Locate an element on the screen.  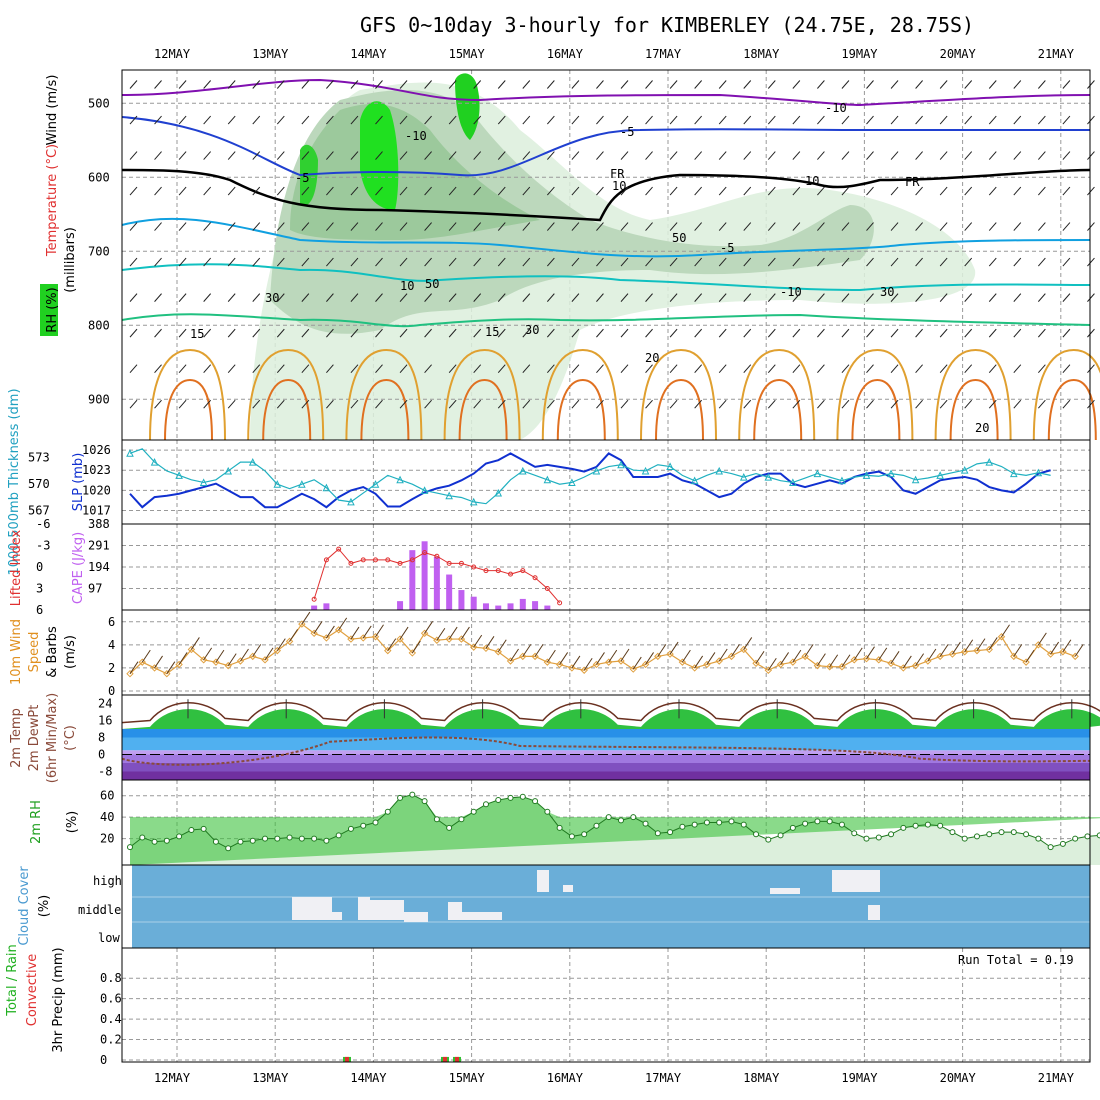
slp-tick-label: 1017 is located at coordinates (96, 511).